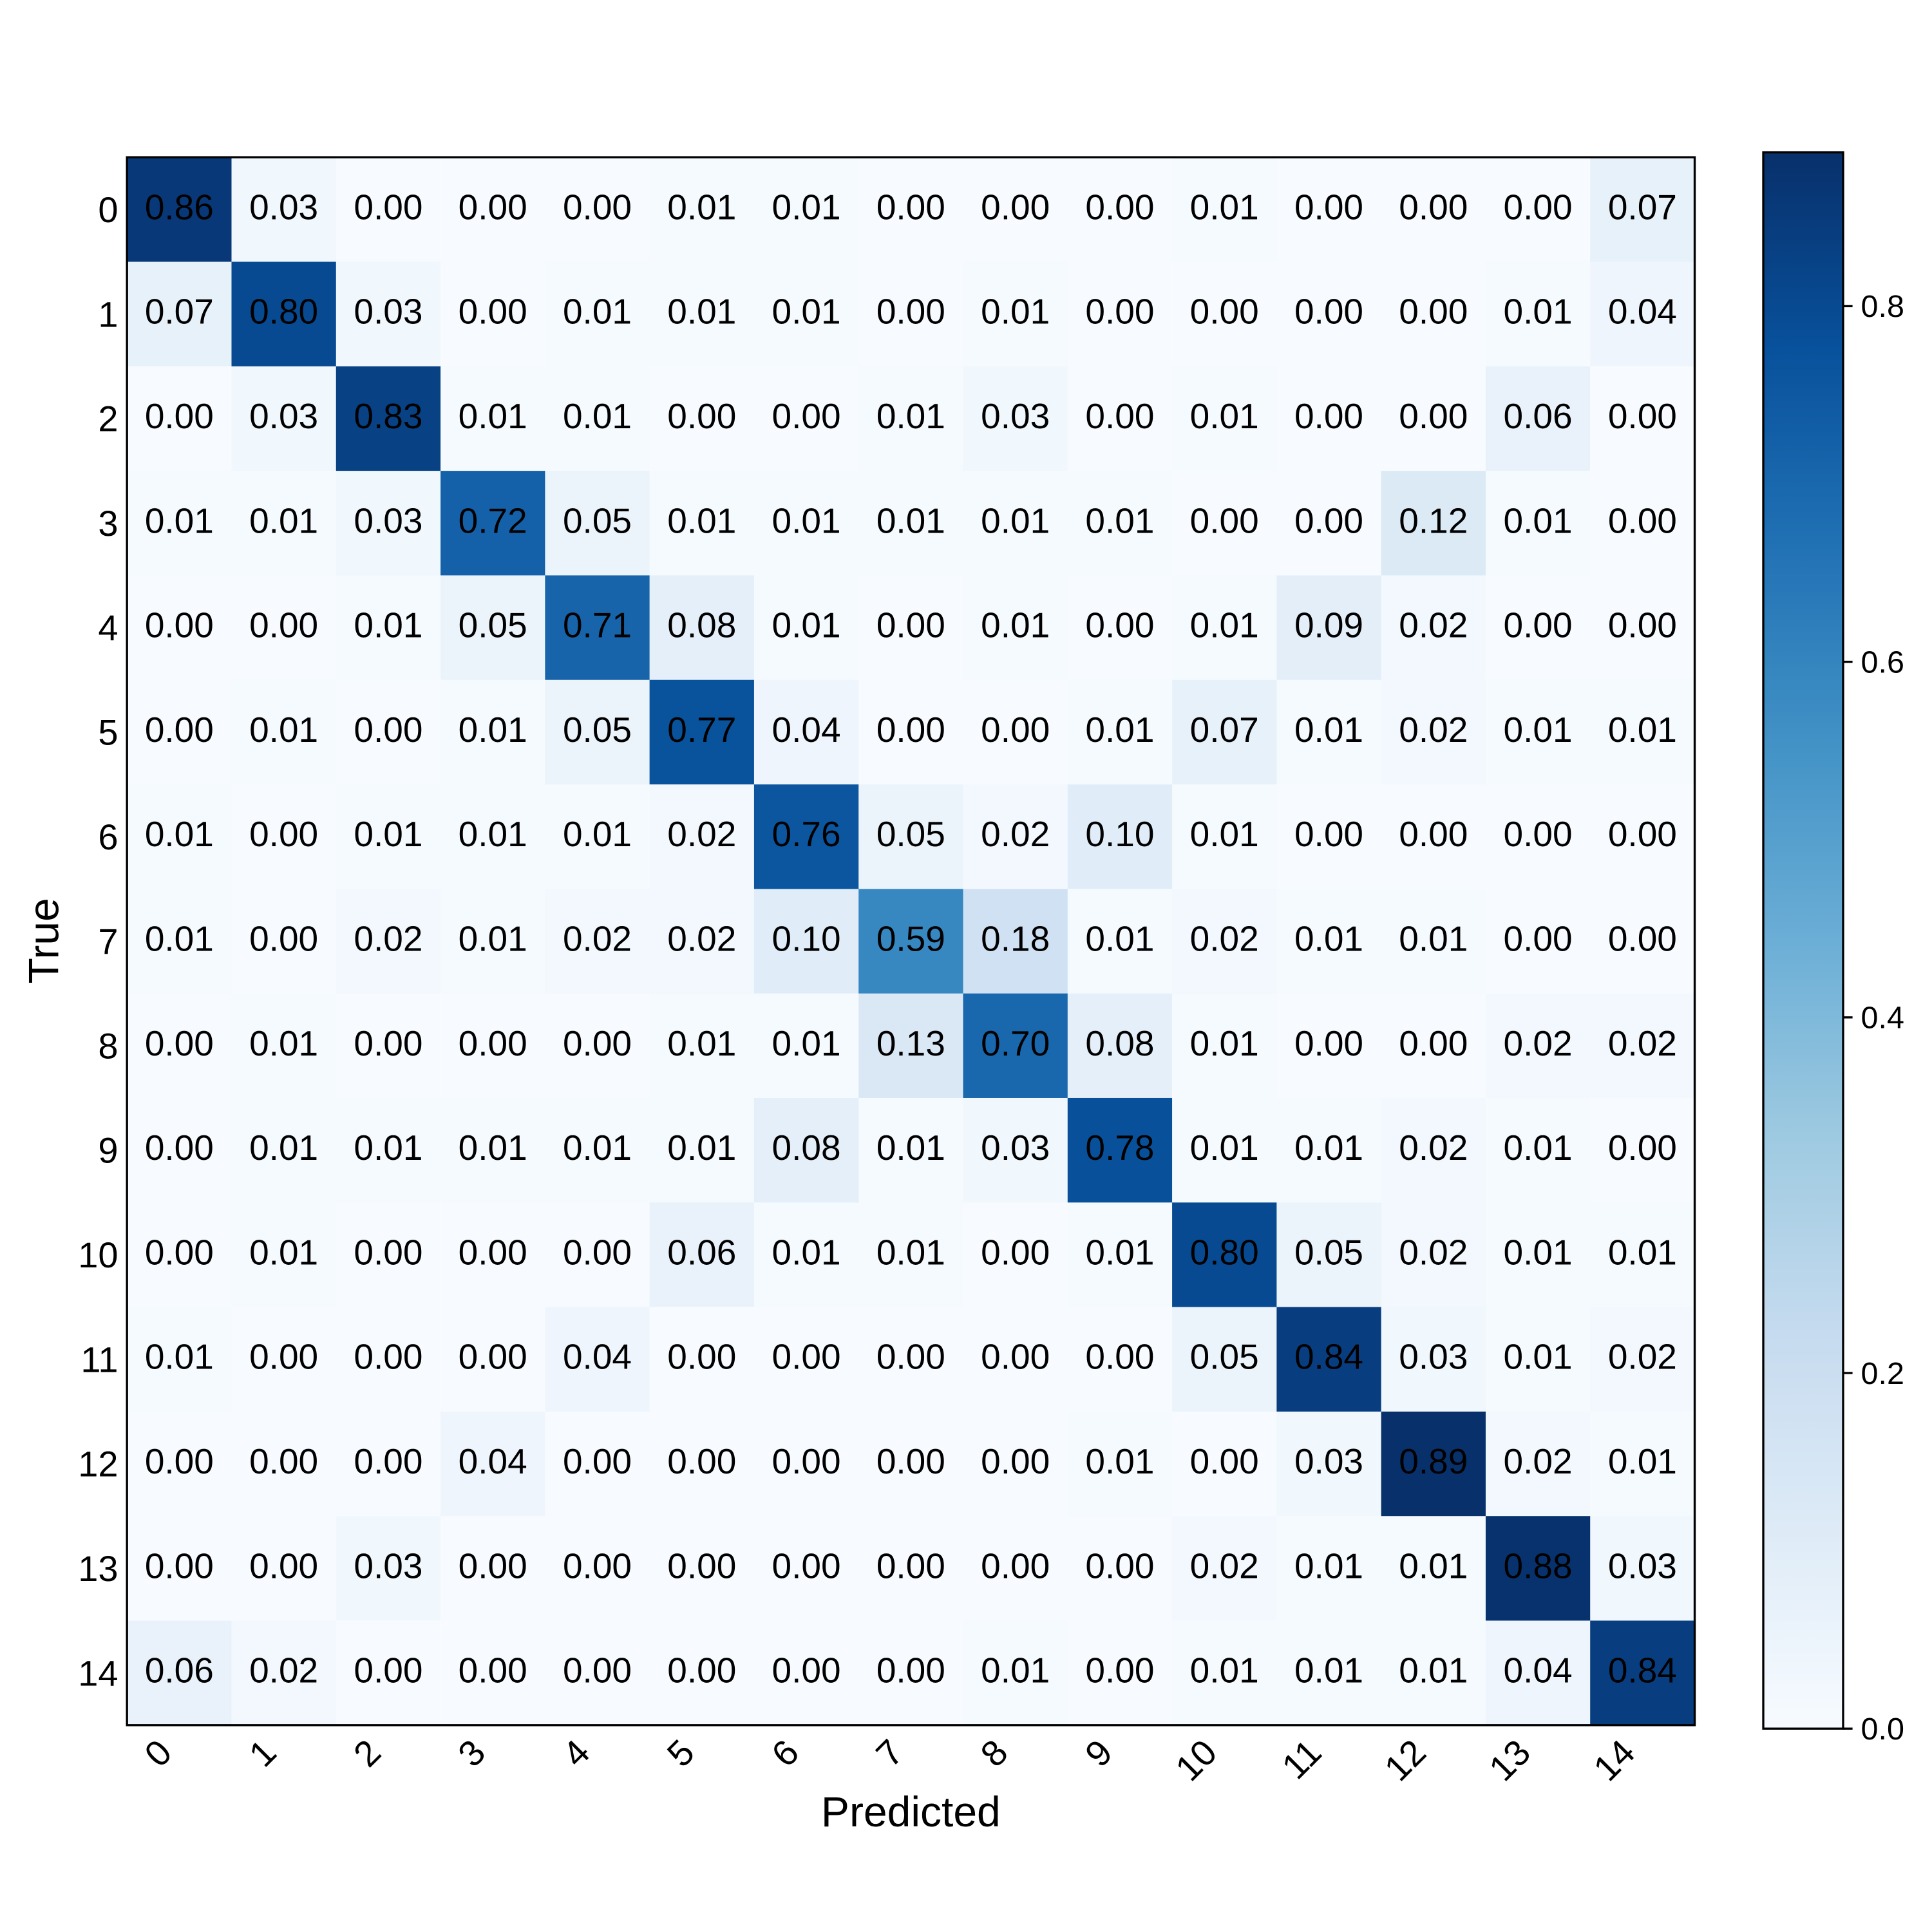 This screenshot has height=1932, width=1932. I want to click on svg-text: 0.80, so click(283, 312).